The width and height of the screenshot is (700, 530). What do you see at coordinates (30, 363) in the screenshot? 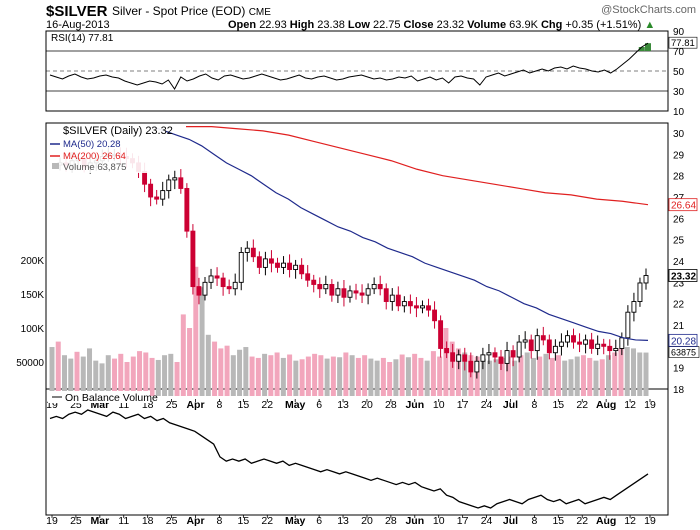
I see `volume-tick-label: 50000` at bounding box center [30, 363].